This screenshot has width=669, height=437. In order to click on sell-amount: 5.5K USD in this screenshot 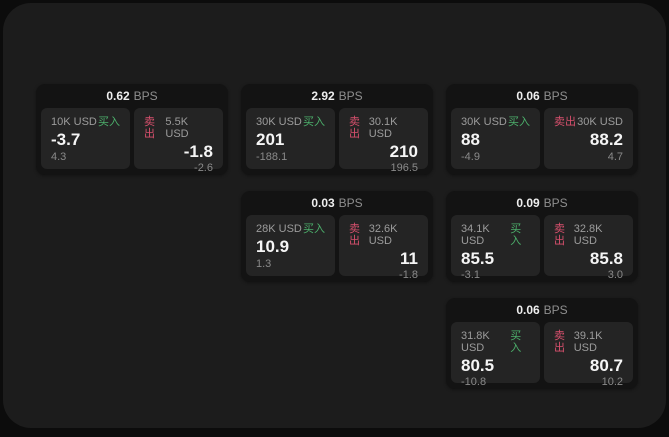, I will do `click(177, 128)`.